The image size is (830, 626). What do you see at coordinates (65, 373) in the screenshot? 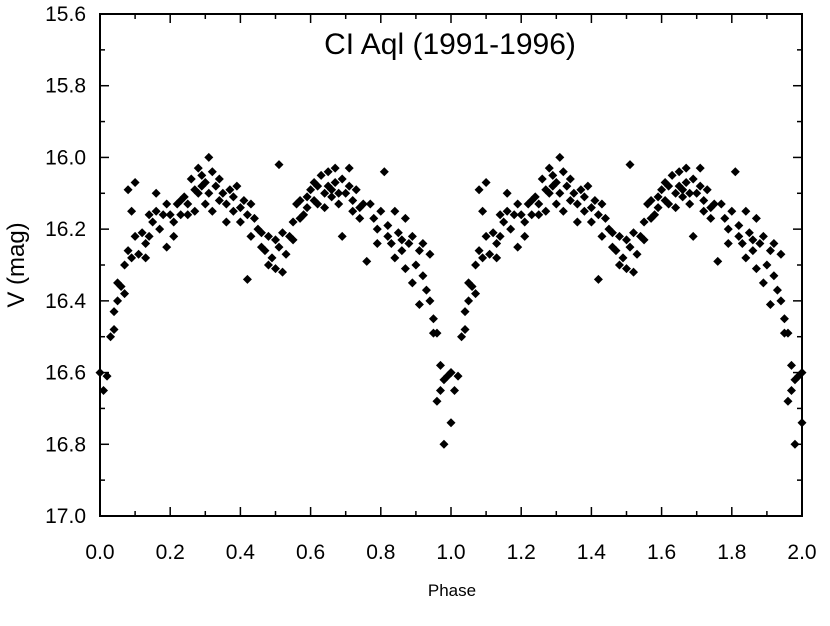
I see `y-tick-label: 16.6` at bounding box center [65, 373].